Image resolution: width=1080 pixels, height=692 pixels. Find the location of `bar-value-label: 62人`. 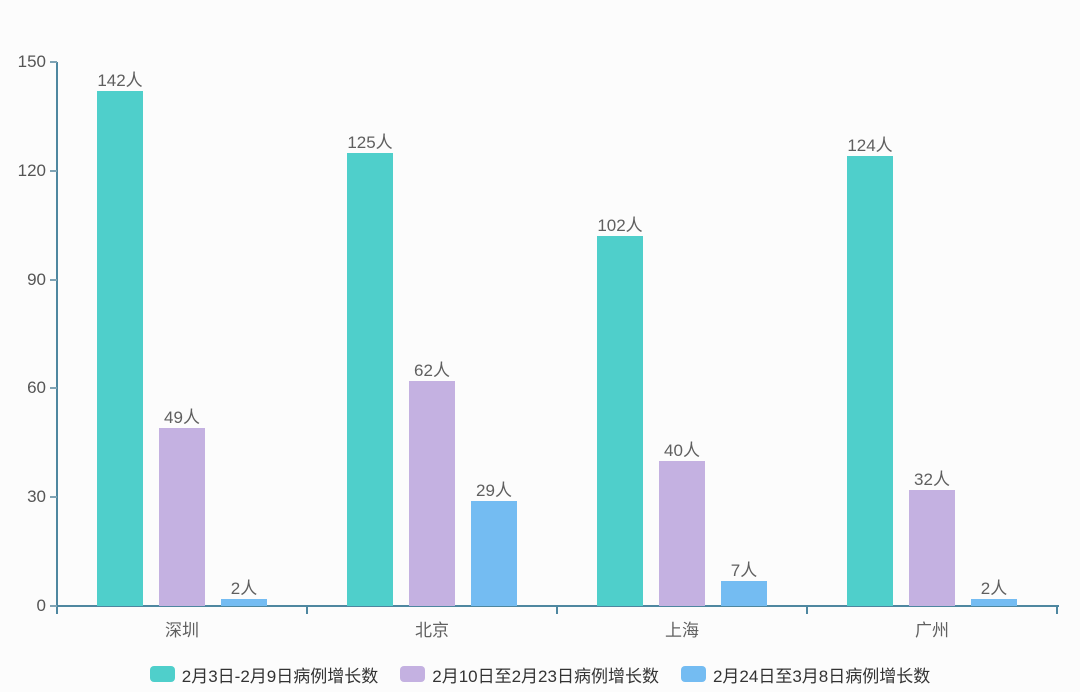

bar-value-label: 62人 is located at coordinates (432, 371).